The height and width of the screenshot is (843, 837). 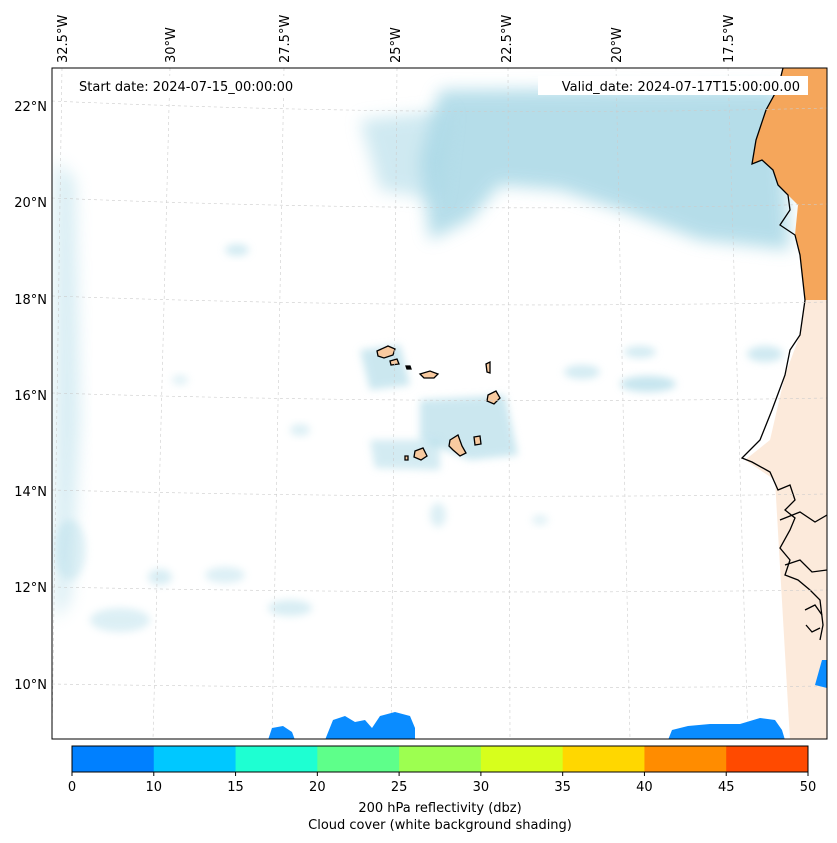 I want to click on latitude-labels: 22°N 20°N 18°N 16°N 14°N 12°N 10°N, so click(x=30, y=396).